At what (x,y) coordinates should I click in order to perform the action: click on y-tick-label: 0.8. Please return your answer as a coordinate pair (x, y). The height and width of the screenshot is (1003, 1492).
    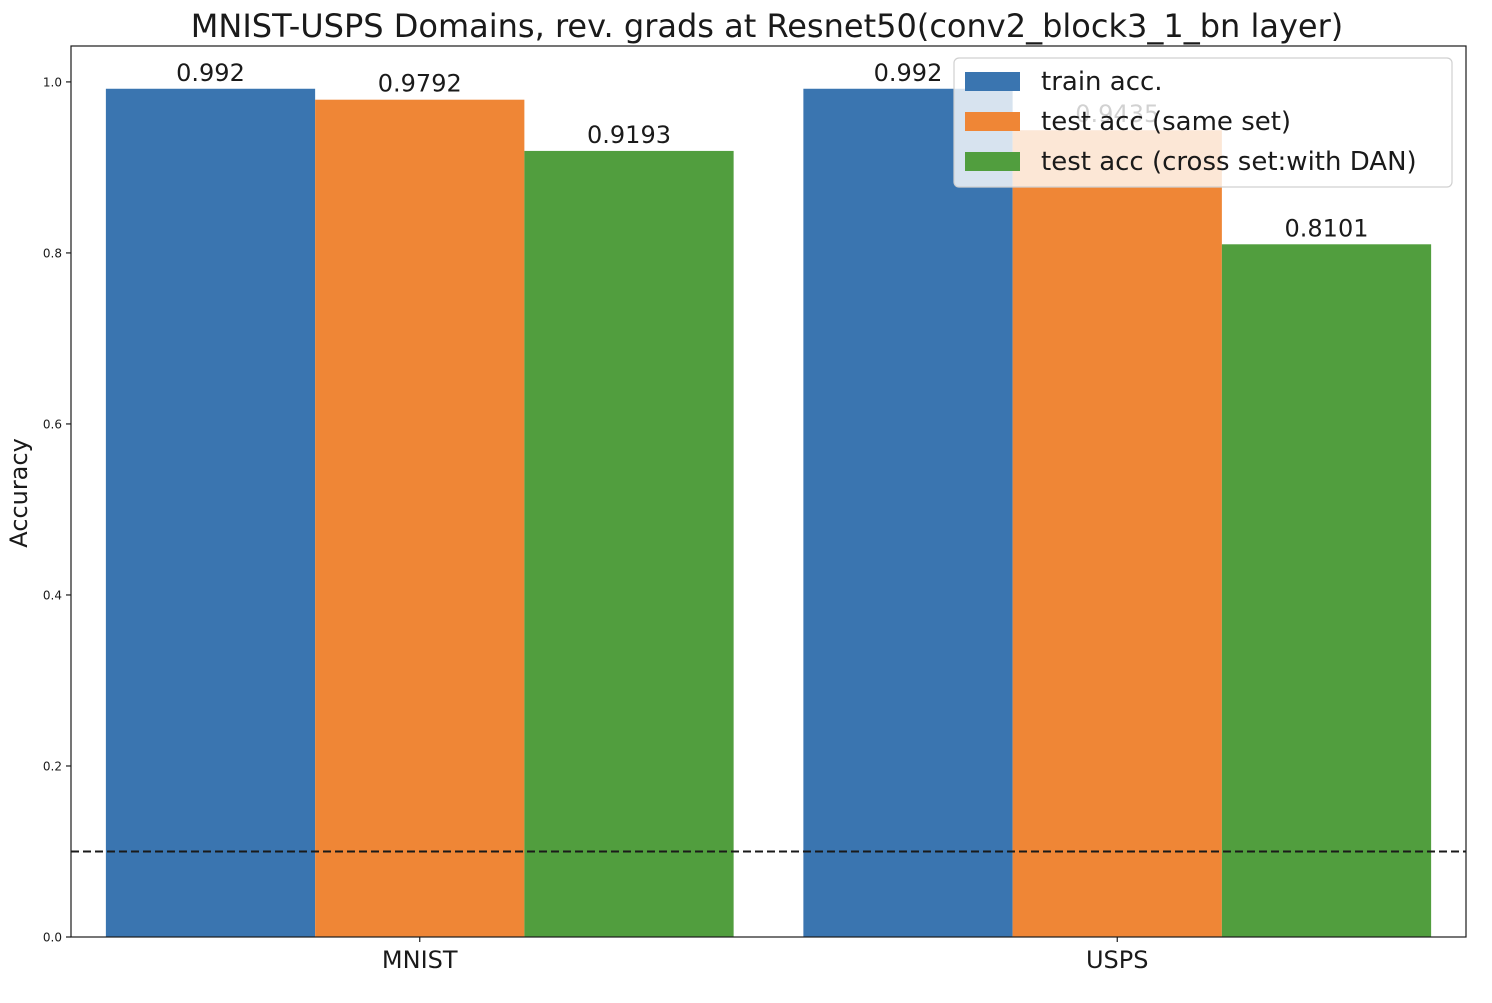
    Looking at the image, I should click on (52, 253).